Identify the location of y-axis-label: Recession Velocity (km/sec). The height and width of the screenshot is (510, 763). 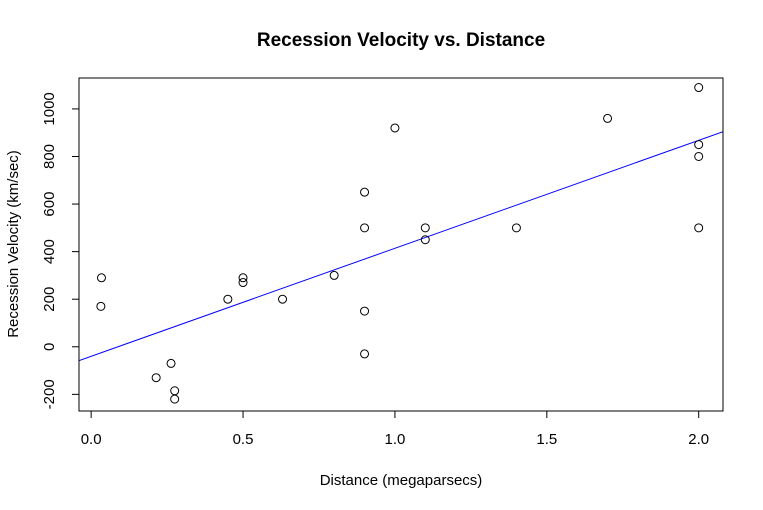
(13, 244).